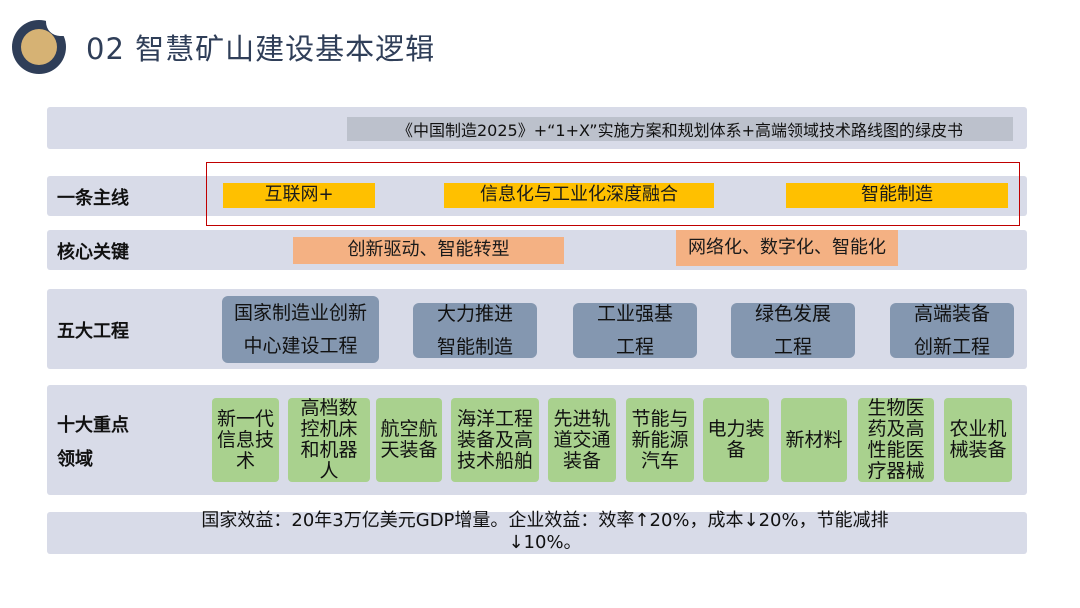  Describe the element at coordinates (329, 440) in the screenshot. I see `field-box: 高档数控机床和机器人` at that location.